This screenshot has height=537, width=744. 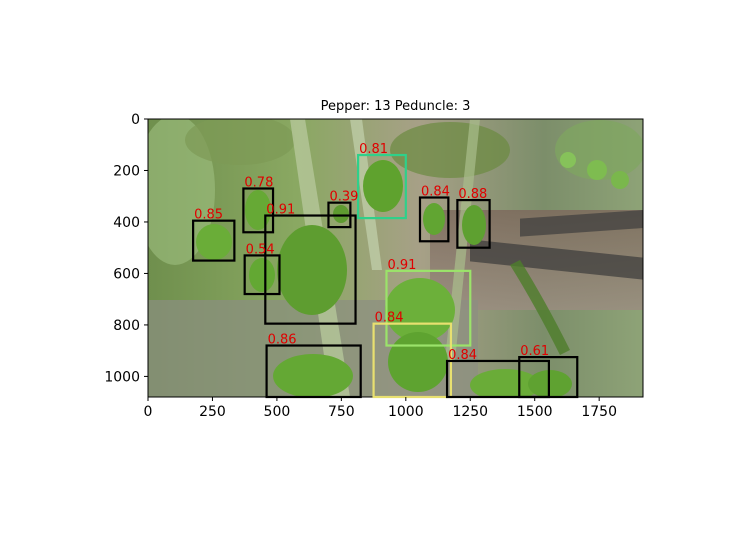 What do you see at coordinates (122, 377) in the screenshot?
I see `y-tick-label: 1000` at bounding box center [122, 377].